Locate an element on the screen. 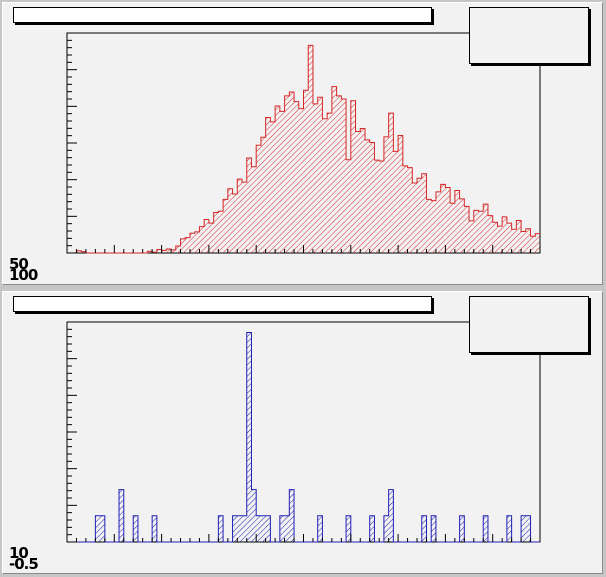 The width and height of the screenshot is (606, 577). top-axis-label-upper: 50 is located at coordinates (19, 264).